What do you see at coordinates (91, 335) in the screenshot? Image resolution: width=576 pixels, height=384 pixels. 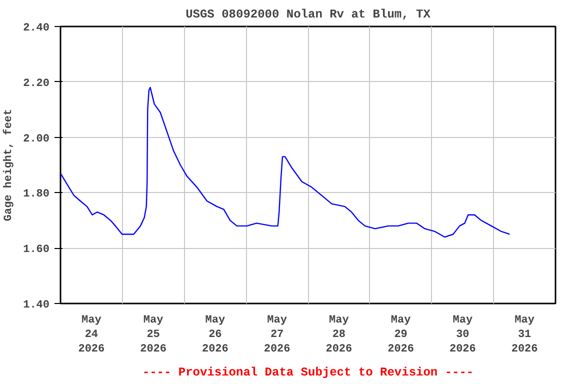 I see `x-tick-label: May 24 2026` at bounding box center [91, 335].